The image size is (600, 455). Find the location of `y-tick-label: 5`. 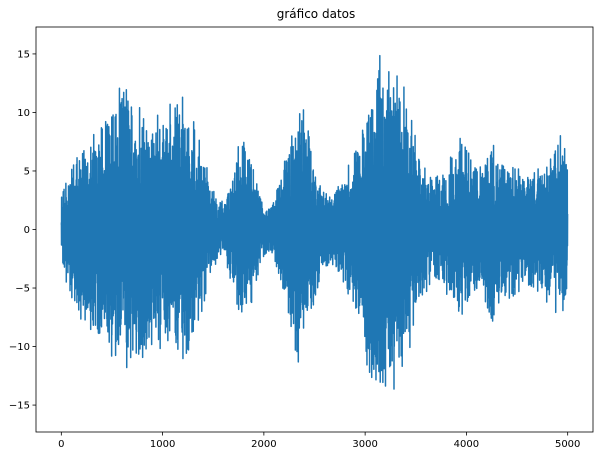

y-tick-label: 5 is located at coordinates (27, 171).